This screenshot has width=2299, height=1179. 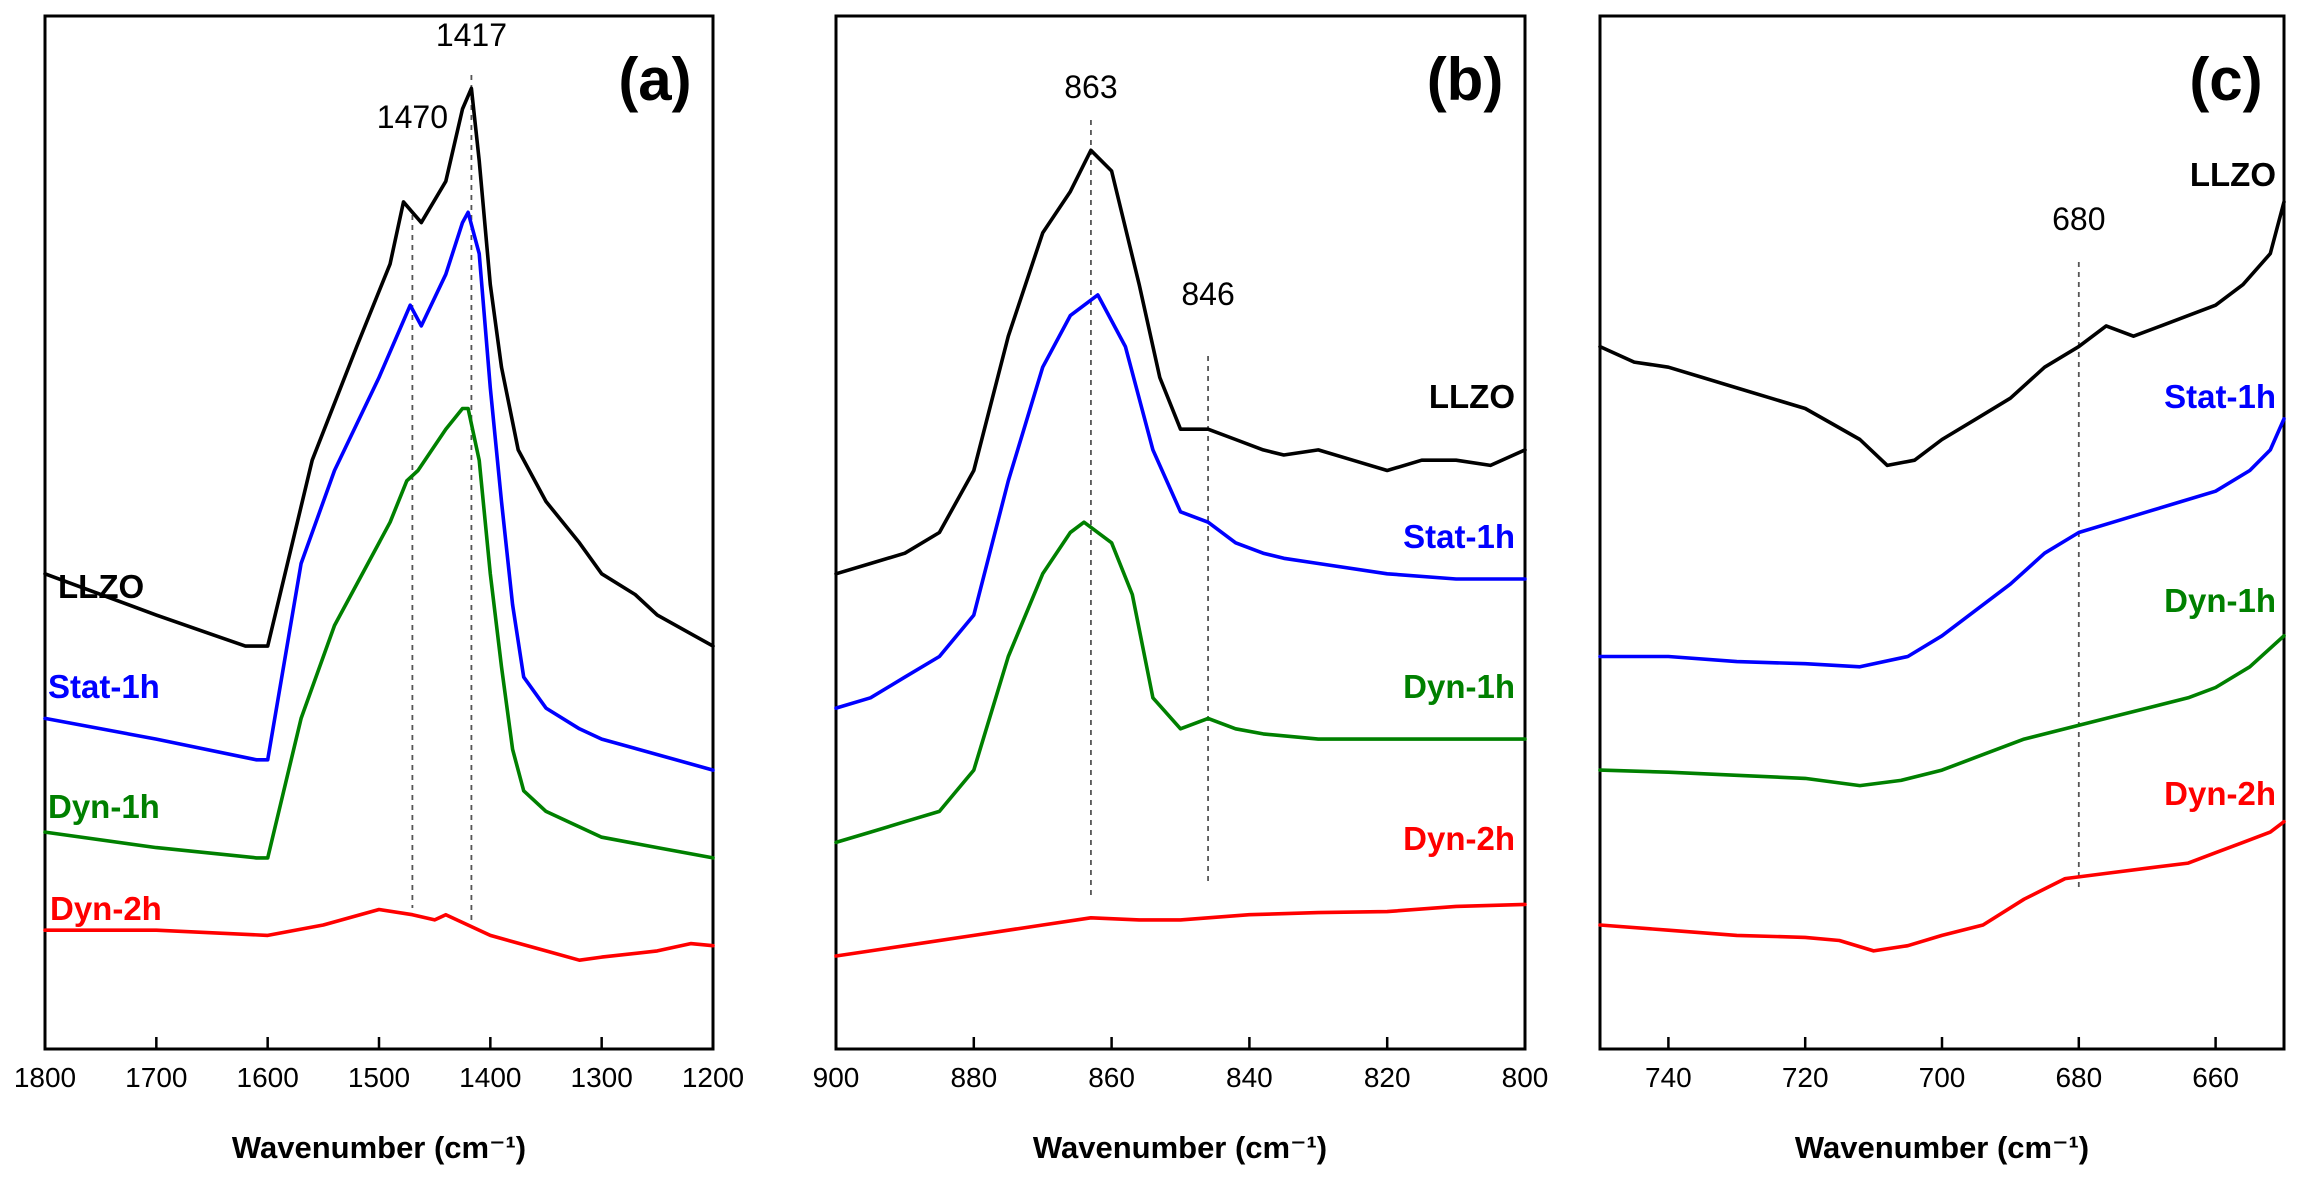 I want to click on series-label-b-dyn-2h: Dyn-2h, so click(x=1459, y=838).